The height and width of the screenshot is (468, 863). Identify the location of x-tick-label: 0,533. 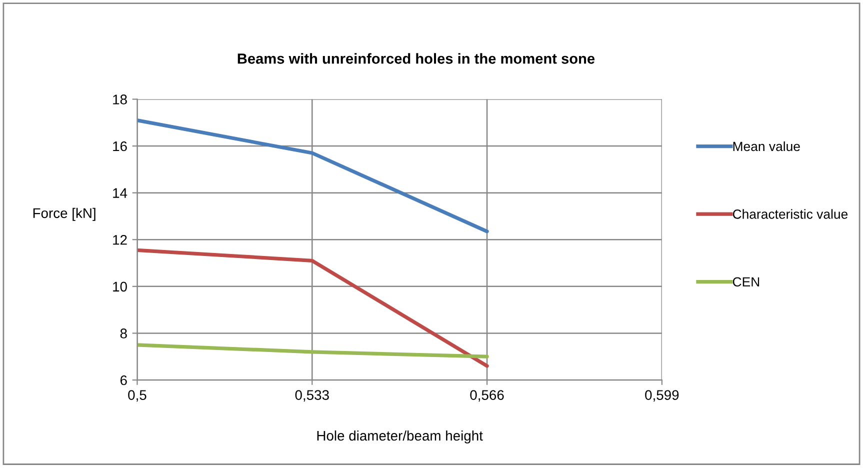
(312, 396).